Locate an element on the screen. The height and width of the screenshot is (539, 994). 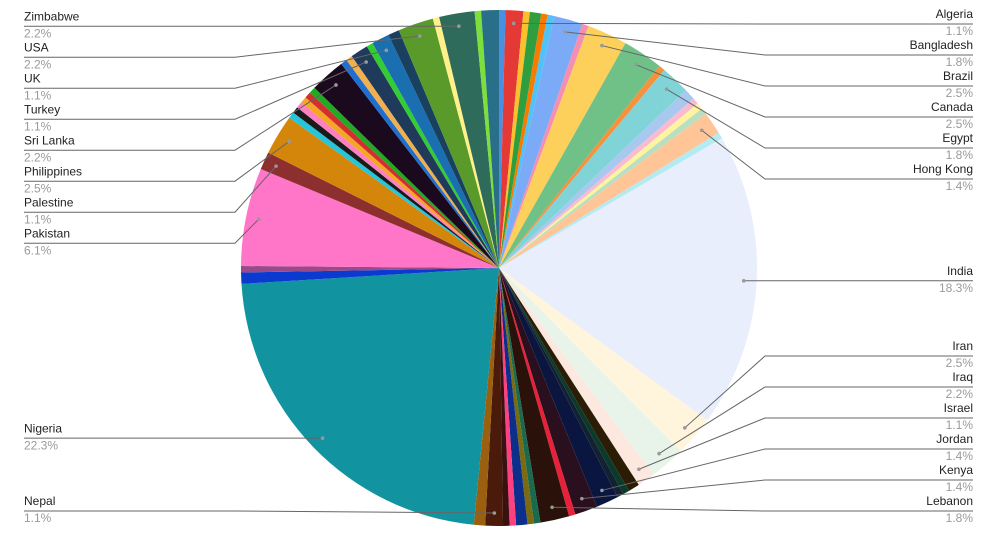
slice-label: UK is located at coordinates (32, 78).